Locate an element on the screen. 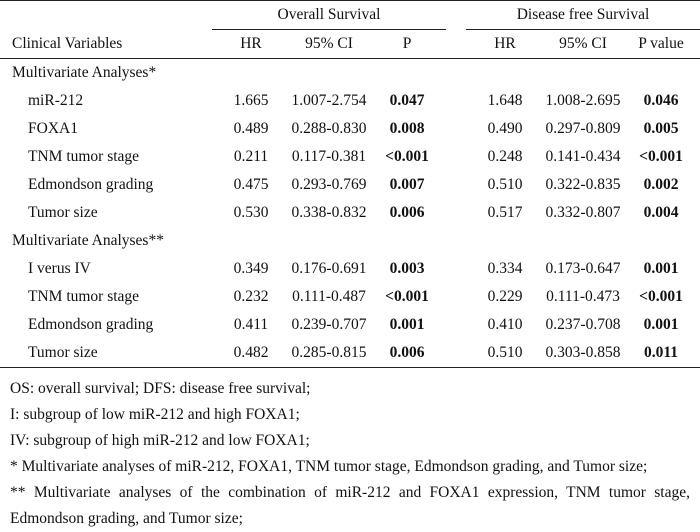  group-header-overall-survival: Overall Survival is located at coordinates (329, 15).